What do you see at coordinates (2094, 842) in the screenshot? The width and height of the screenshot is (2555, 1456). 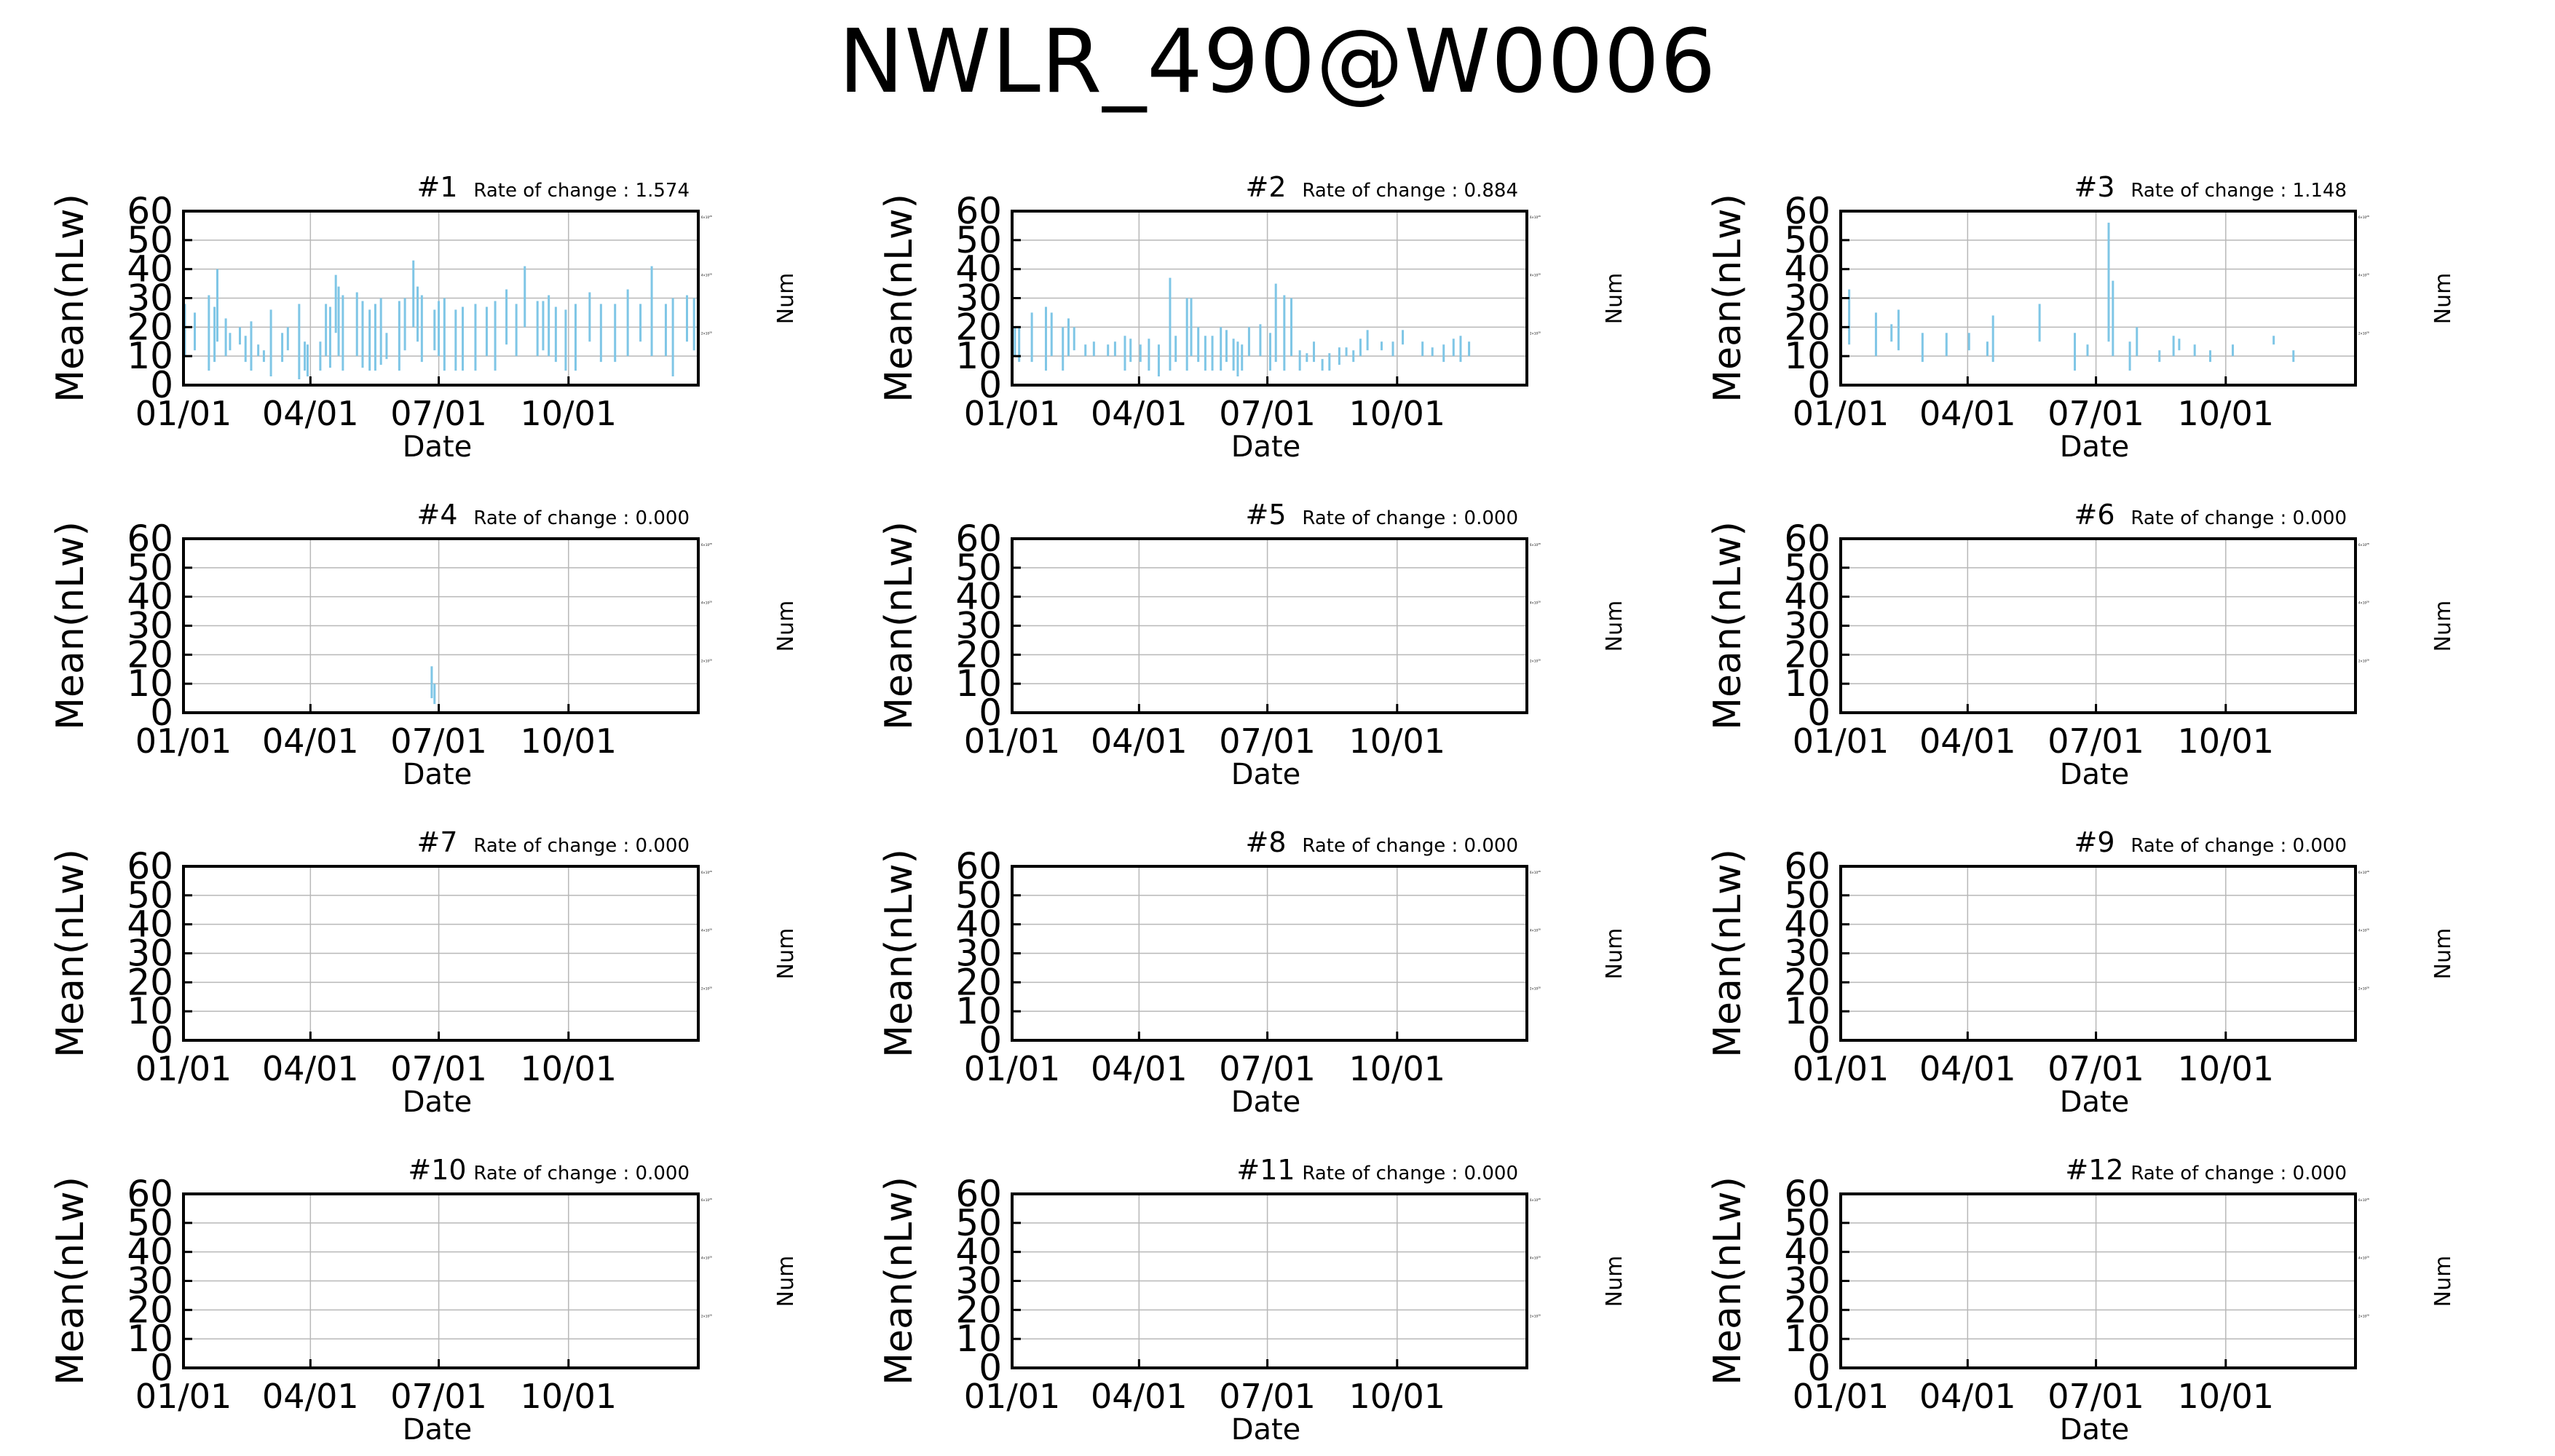 I see `panel-title: #9` at bounding box center [2094, 842].